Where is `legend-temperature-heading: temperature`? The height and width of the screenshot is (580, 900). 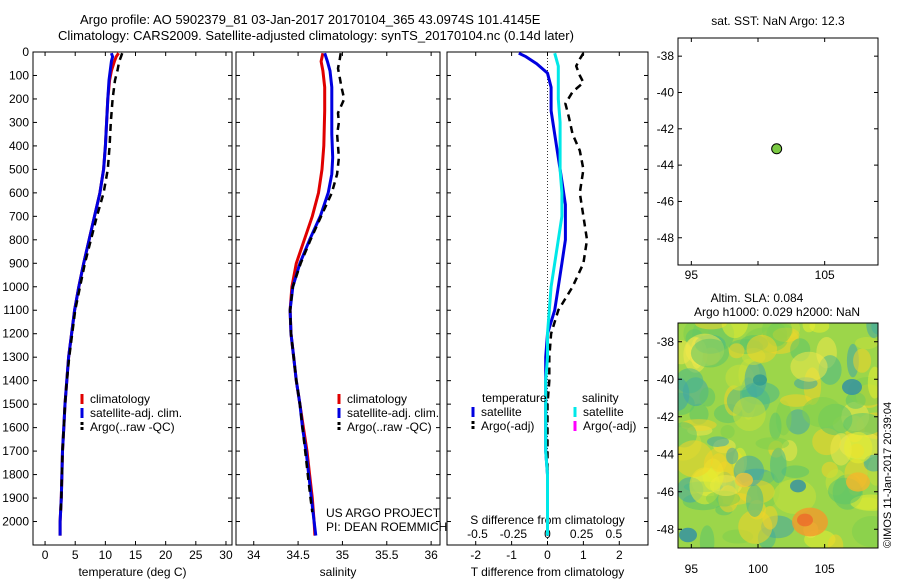
legend-temperature-heading: temperature is located at coordinates (514, 398).